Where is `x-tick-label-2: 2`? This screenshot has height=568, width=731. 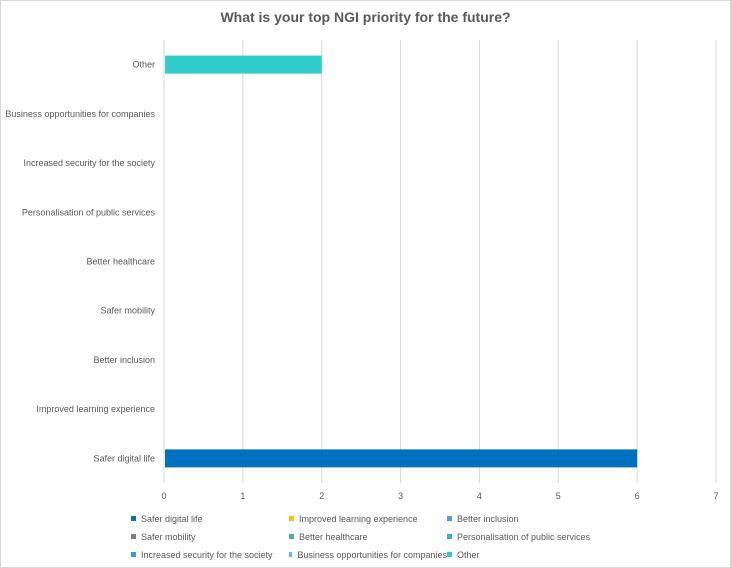
x-tick-label-2: 2 is located at coordinates (321, 496).